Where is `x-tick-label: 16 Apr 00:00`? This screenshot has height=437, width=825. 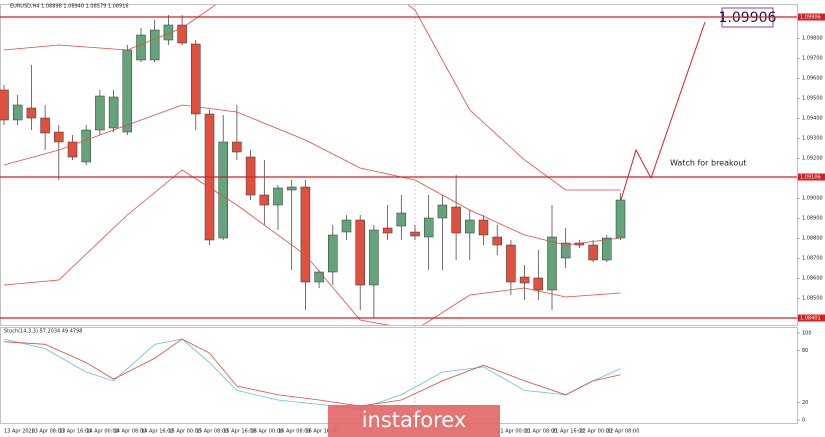
x-tick-label: 16 Apr 00:00 is located at coordinates (267, 432).